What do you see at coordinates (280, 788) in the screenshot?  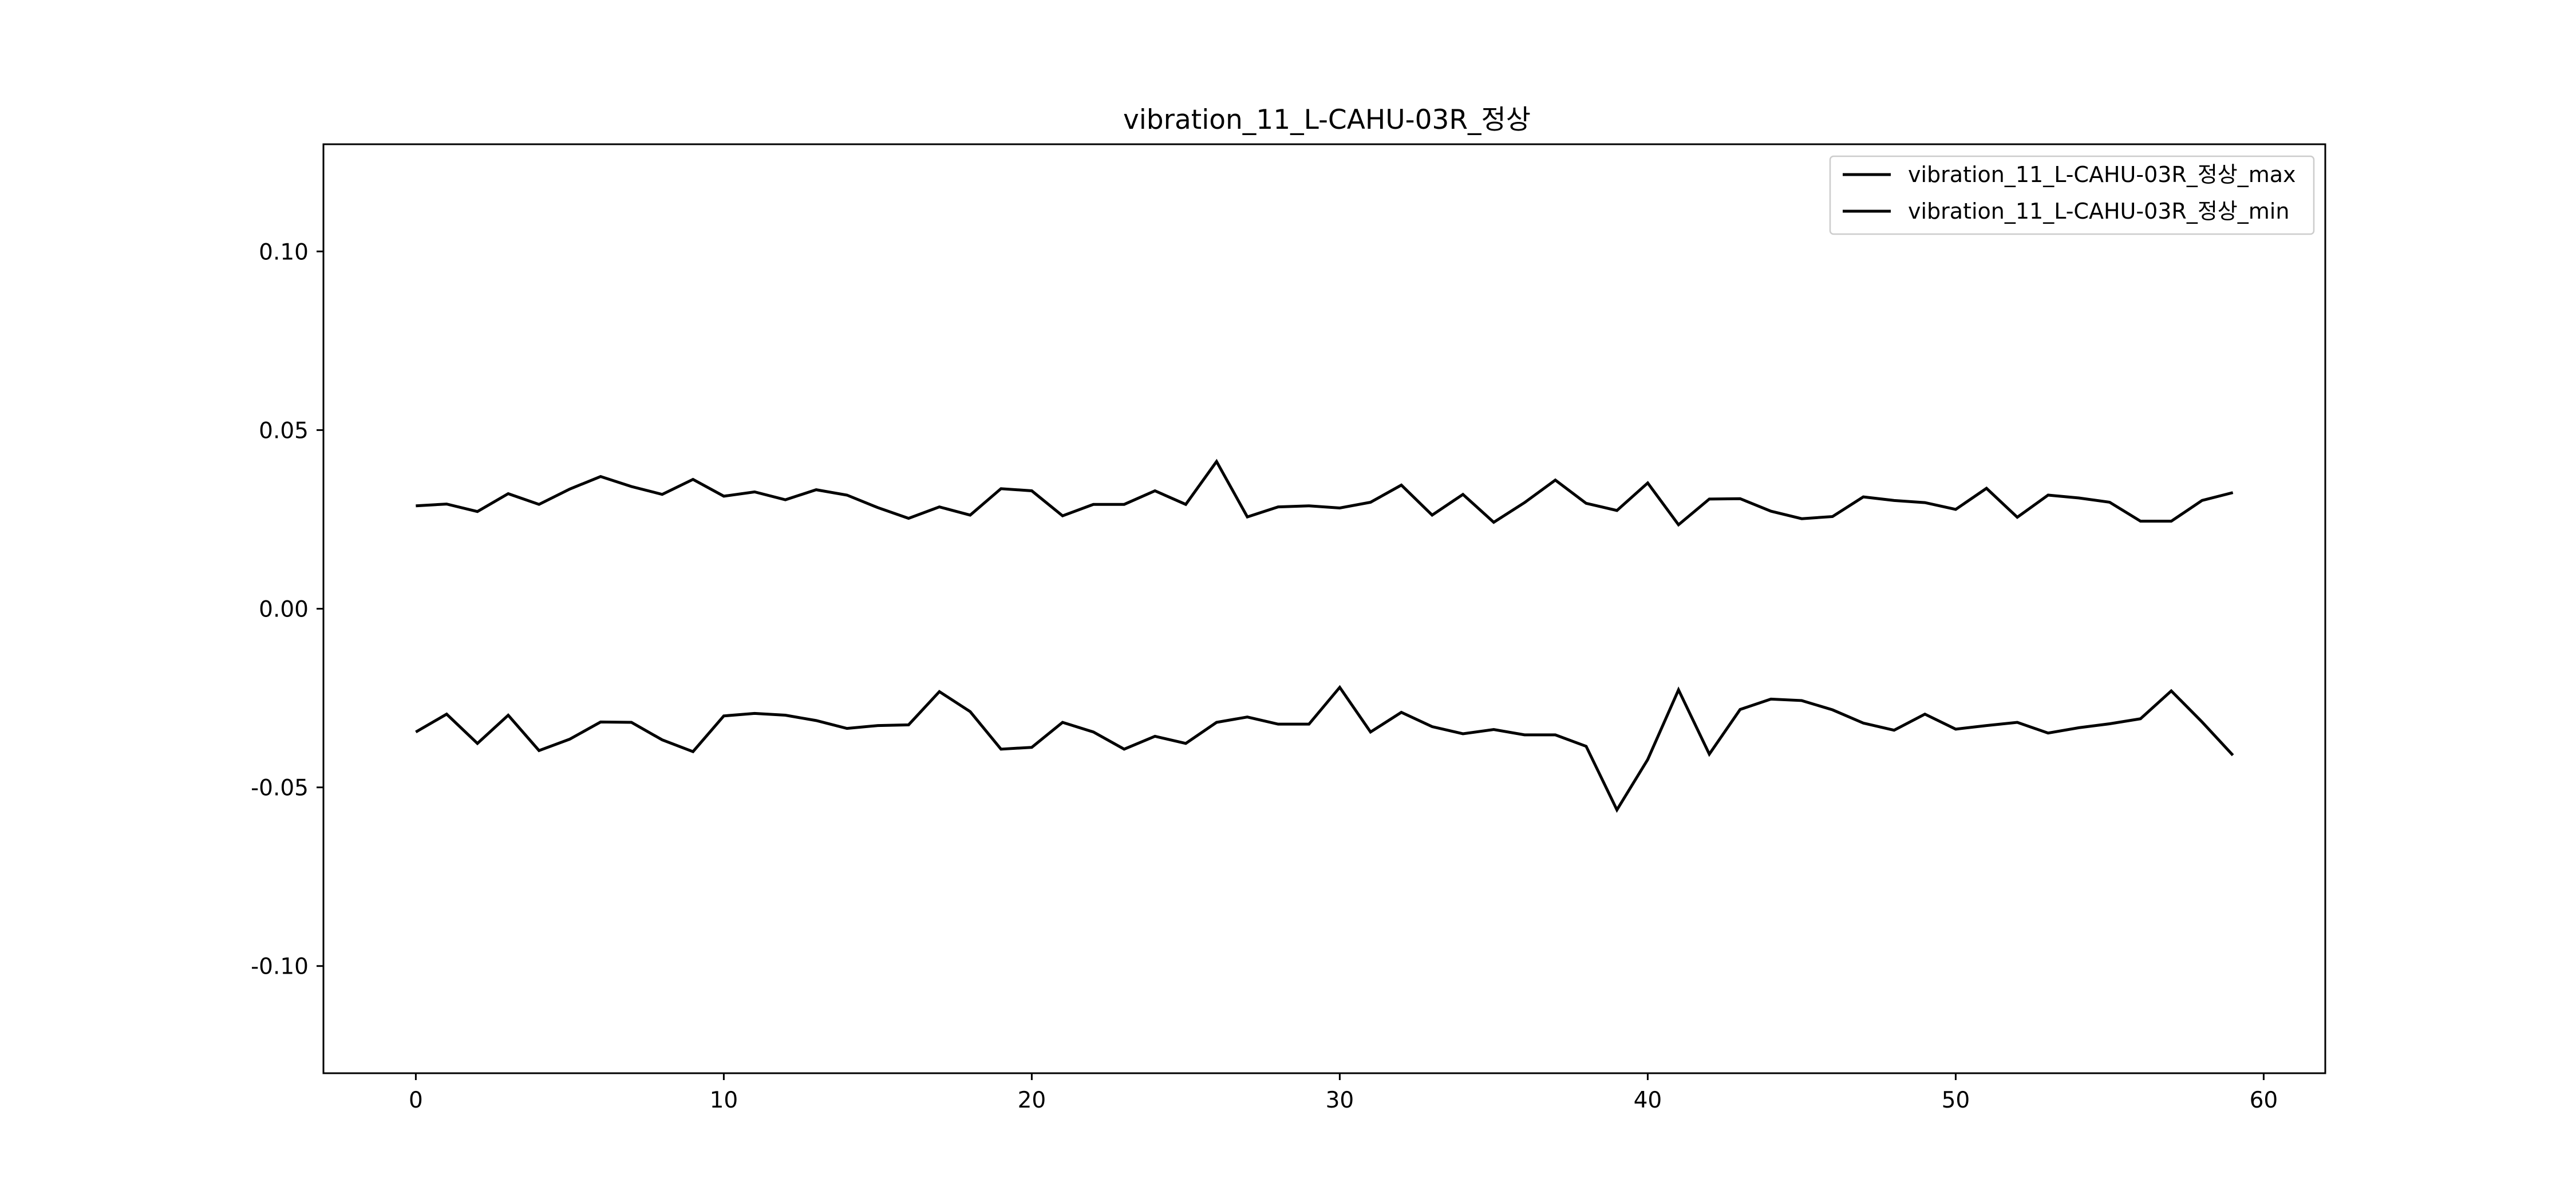 I see `y-tick-label: -0.05` at bounding box center [280, 788].